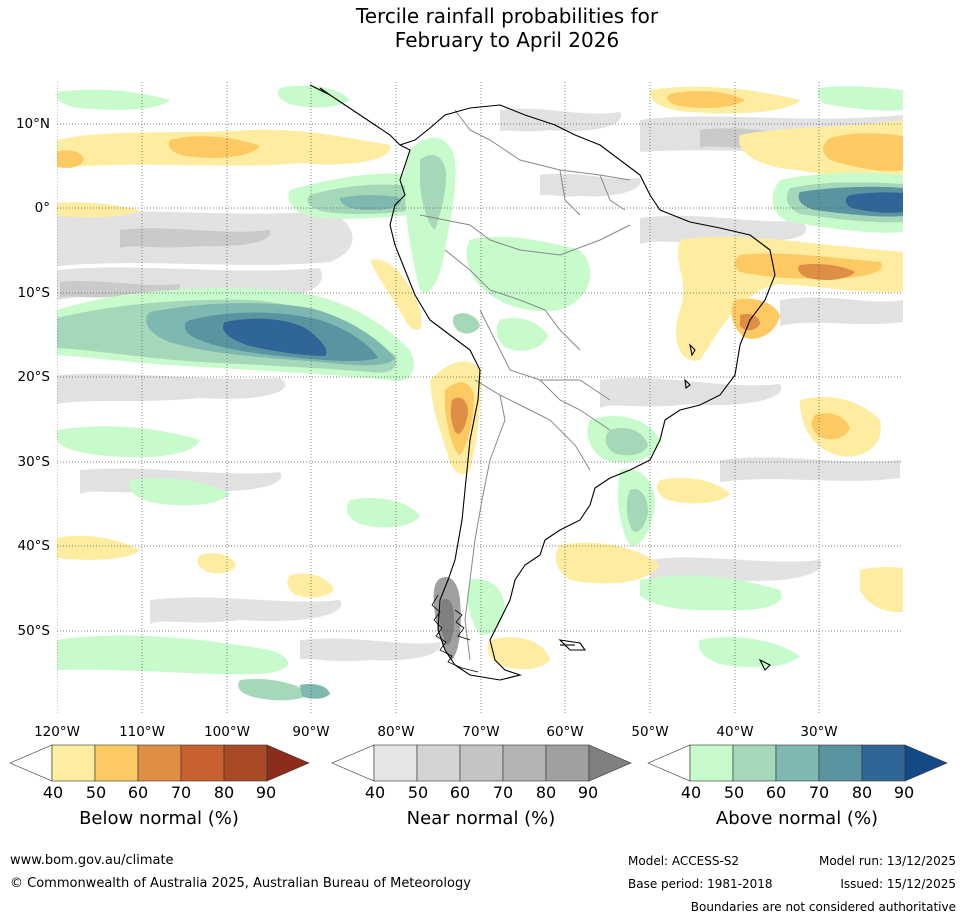  I want to click on lon-tick-label: 100°W, so click(227, 732).